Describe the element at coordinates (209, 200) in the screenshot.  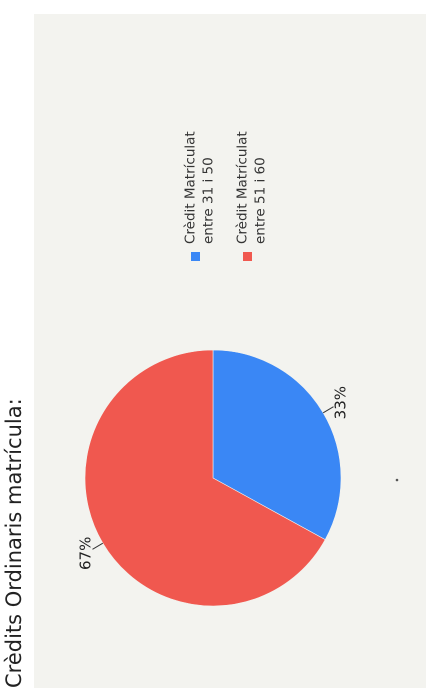
I see `legend-label-1-line-2: entre 31 i 50` at that location.